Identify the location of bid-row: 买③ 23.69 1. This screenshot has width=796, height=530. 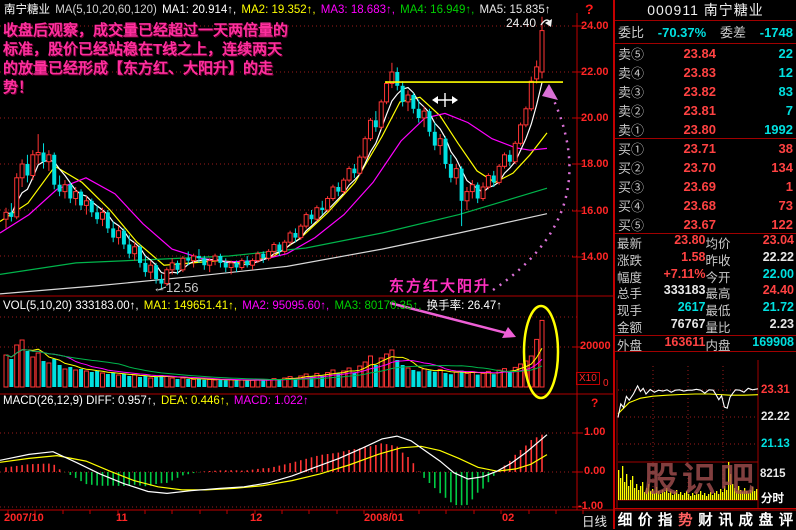
(705, 186).